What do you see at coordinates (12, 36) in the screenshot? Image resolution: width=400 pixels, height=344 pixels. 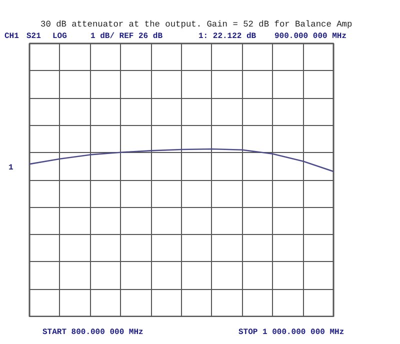 I see `text: CH1` at bounding box center [12, 36].